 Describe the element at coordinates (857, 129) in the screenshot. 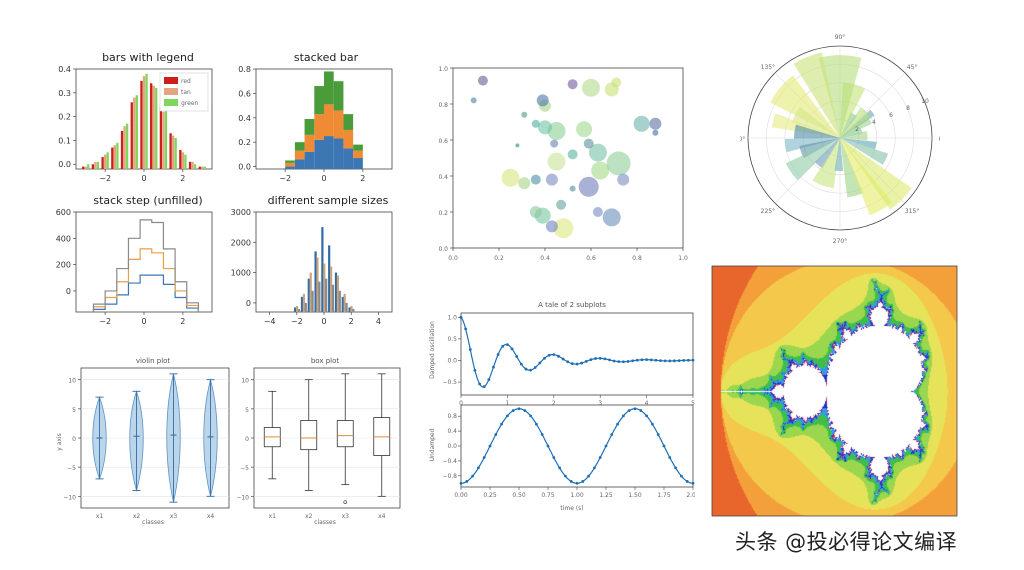

I see `polar-radial-label: 2` at that location.